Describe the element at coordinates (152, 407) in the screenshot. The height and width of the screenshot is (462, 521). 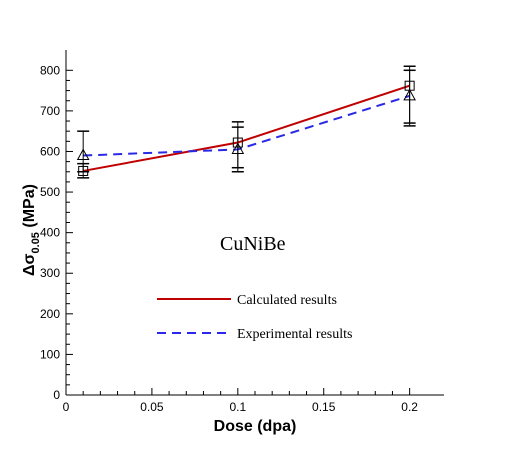
I see `x-tick-label: 0.05` at that location.